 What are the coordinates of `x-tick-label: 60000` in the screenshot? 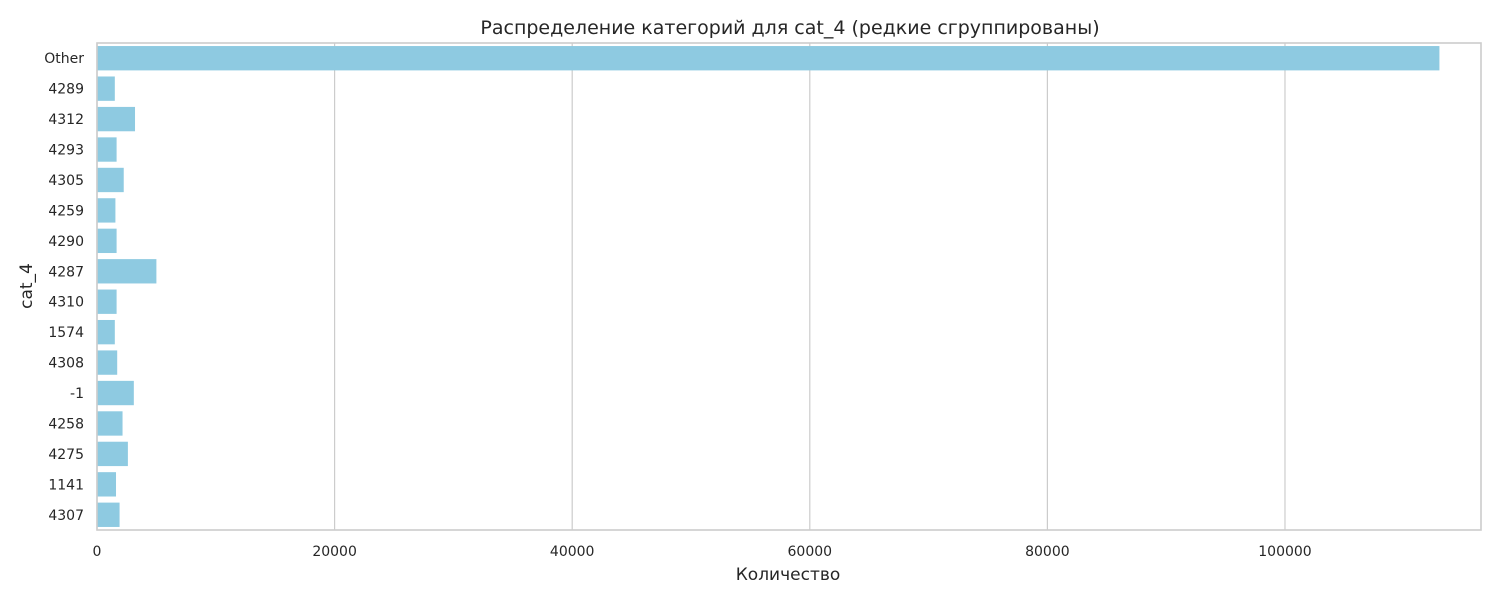 It's located at (810, 552).